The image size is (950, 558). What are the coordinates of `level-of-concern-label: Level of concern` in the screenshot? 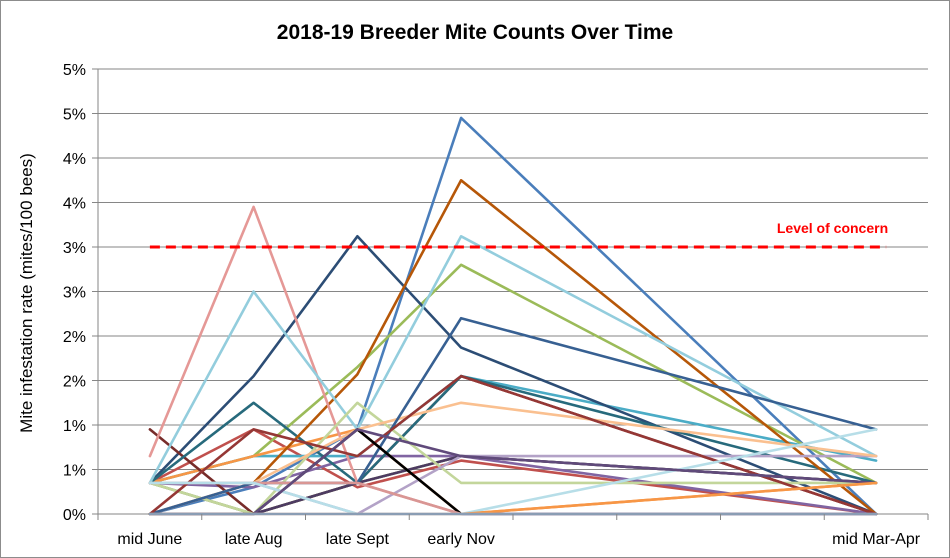 It's located at (832, 228).